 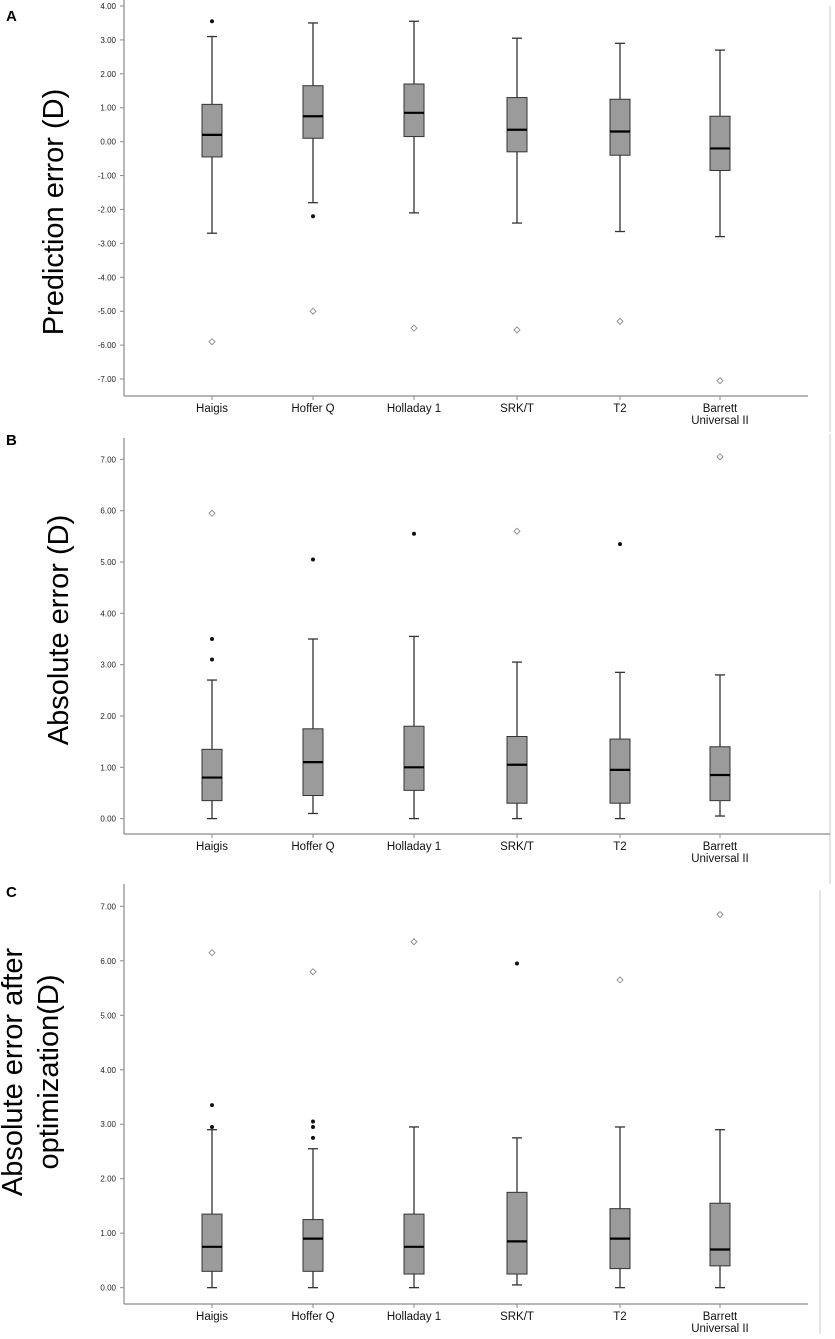 What do you see at coordinates (107, 345) in the screenshot?
I see `y-tick-label: -6.00` at bounding box center [107, 345].